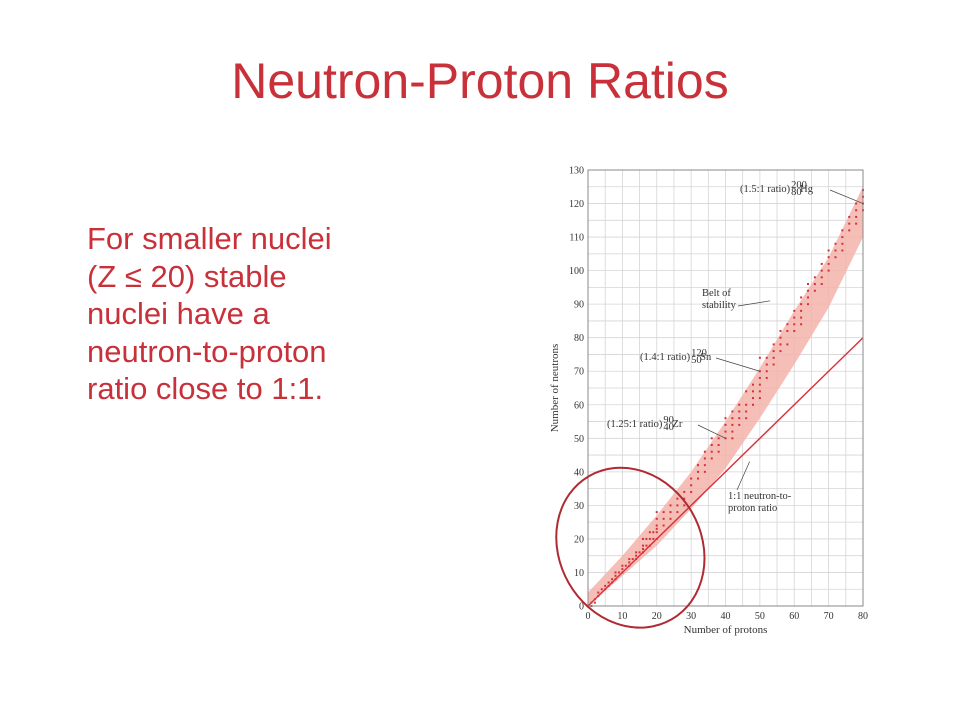  What do you see at coordinates (760, 616) in the screenshot?
I see `x-tick-label: 50` at bounding box center [760, 616].